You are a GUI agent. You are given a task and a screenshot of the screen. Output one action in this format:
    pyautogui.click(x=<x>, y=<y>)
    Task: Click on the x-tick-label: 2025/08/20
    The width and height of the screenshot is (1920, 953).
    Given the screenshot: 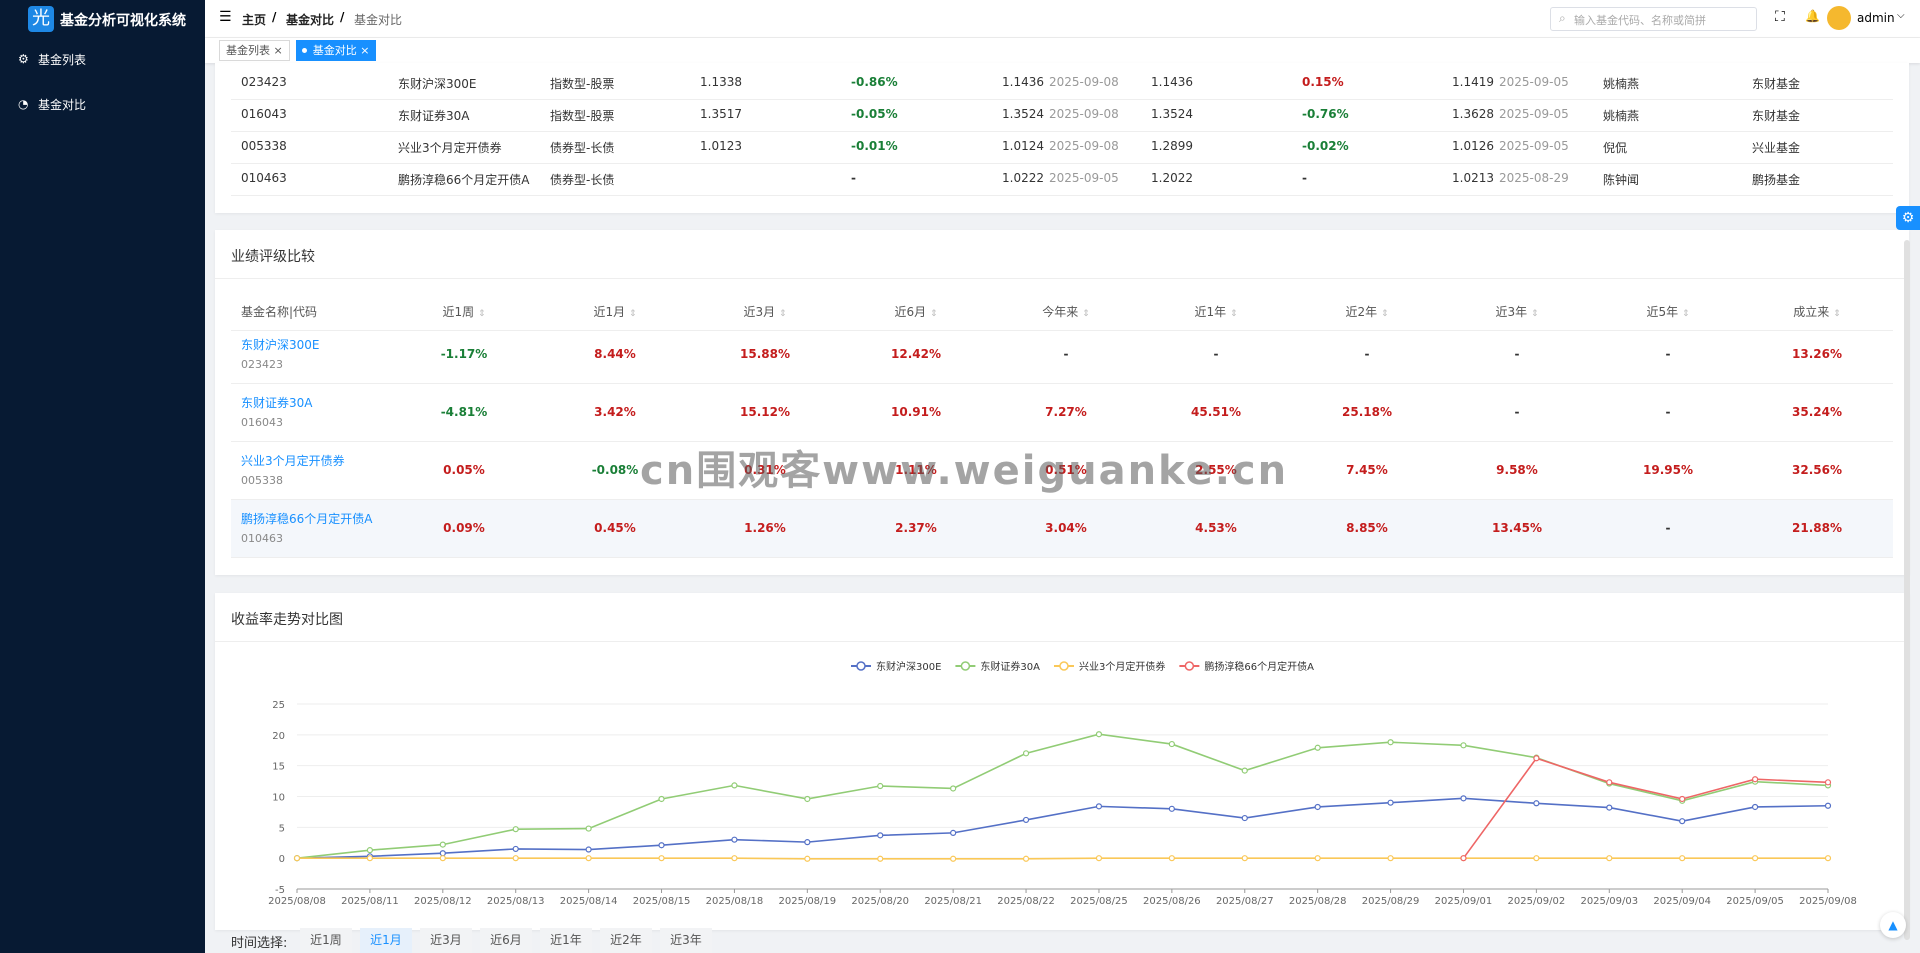 What is the action you would take?
    pyautogui.click(x=880, y=901)
    